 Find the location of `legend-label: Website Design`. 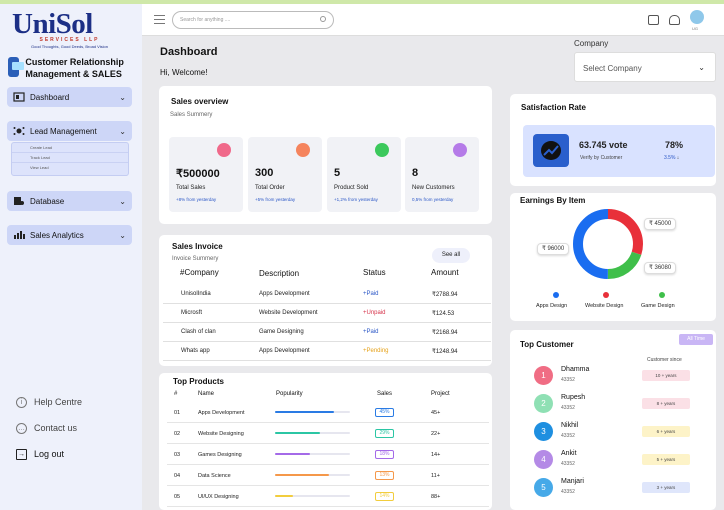

legend-label: Website Design is located at coordinates (604, 306).